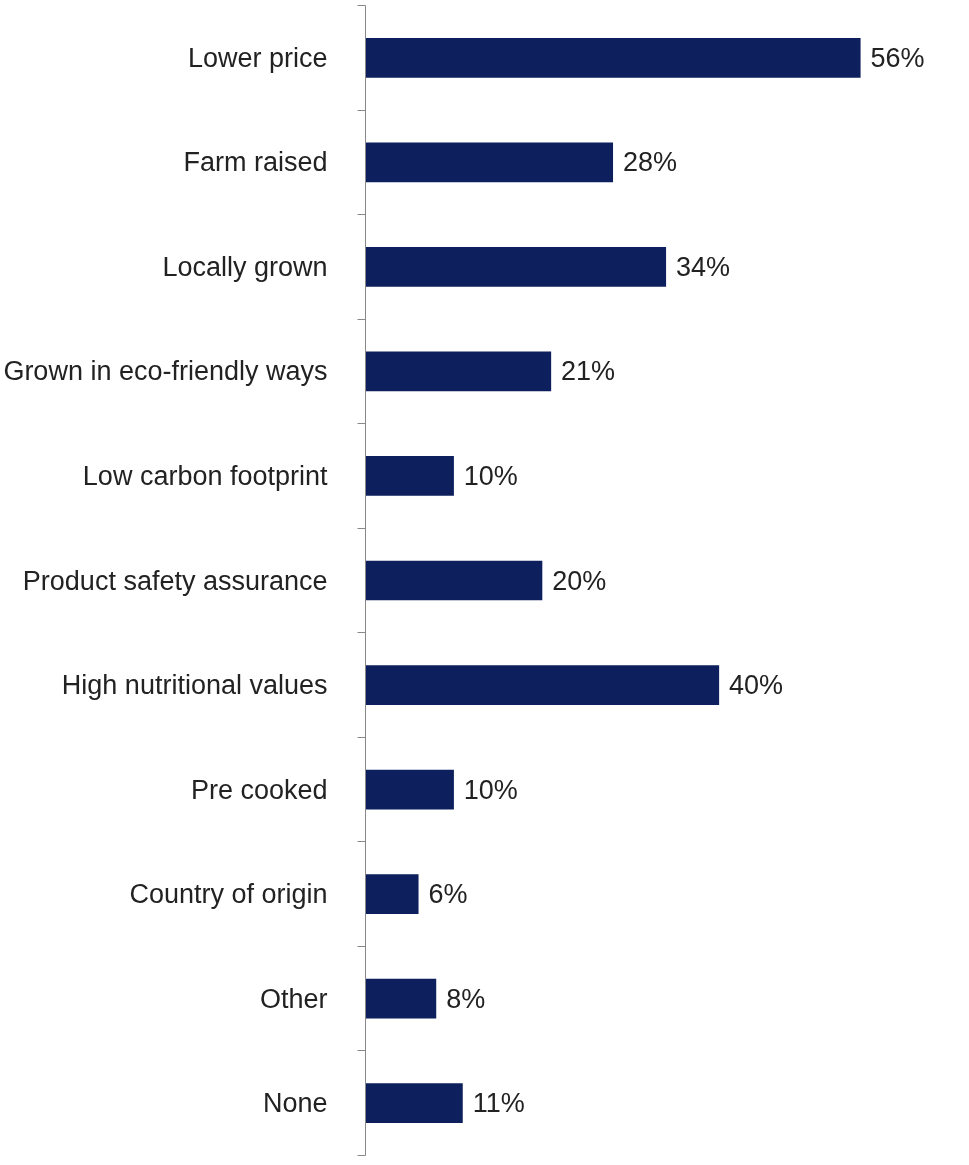 This screenshot has height=1165, width=969. Describe the element at coordinates (205, 475) in the screenshot. I see `y-tick-label: Low carbon footprint` at that location.